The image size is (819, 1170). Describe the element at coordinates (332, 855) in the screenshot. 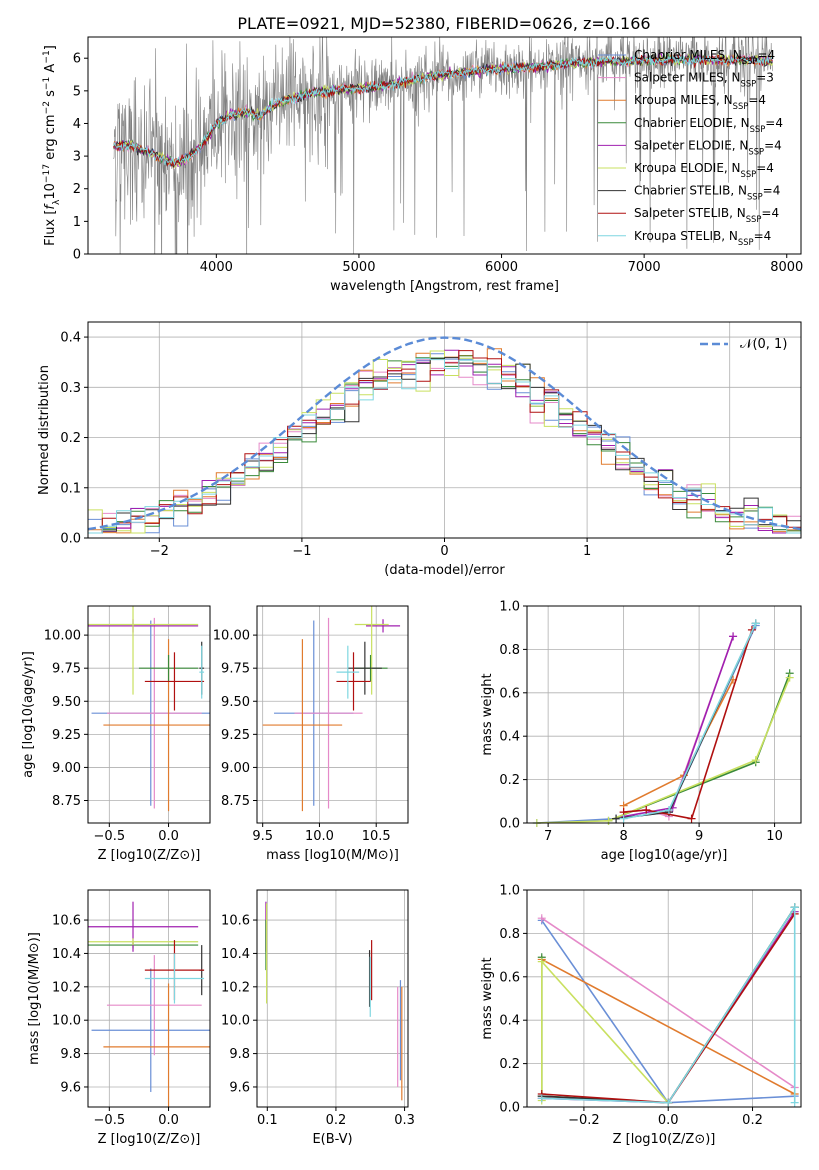

I see `x-axis-label: mass [log10(M/M⊙)]` at that location.